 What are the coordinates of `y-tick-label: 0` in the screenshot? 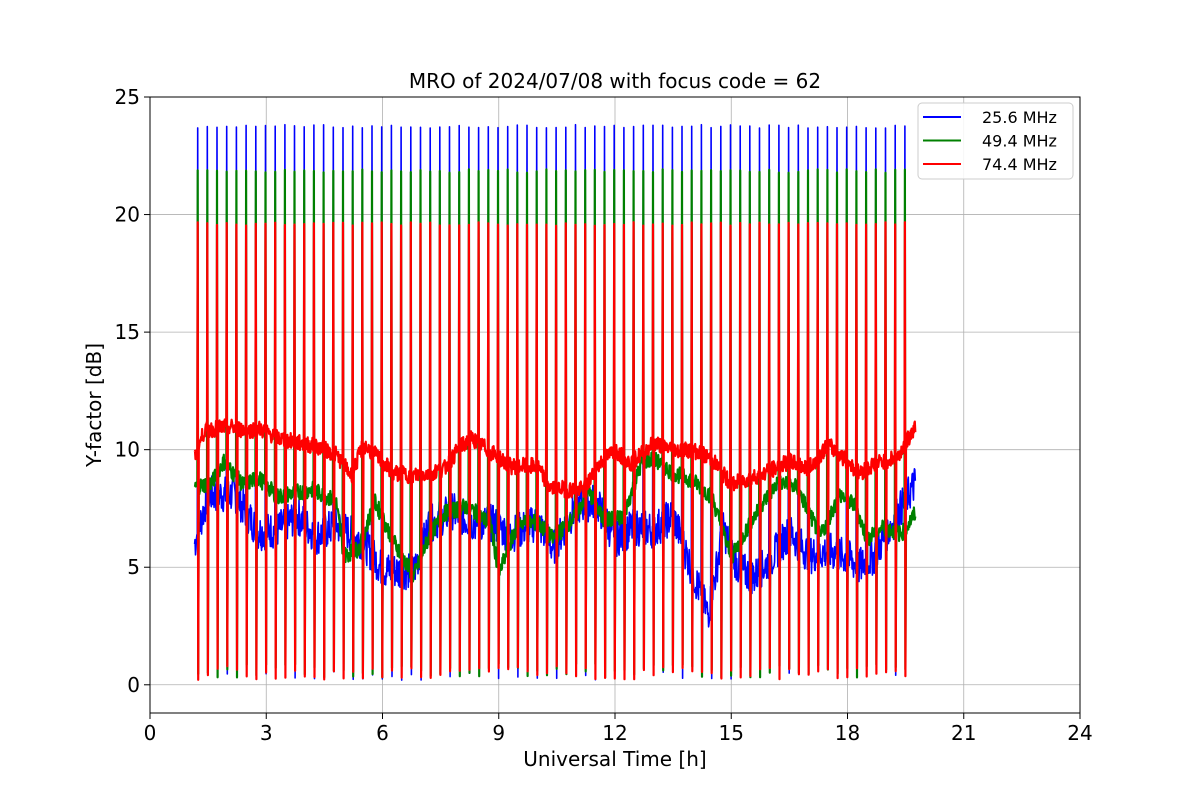 It's located at (133, 685).